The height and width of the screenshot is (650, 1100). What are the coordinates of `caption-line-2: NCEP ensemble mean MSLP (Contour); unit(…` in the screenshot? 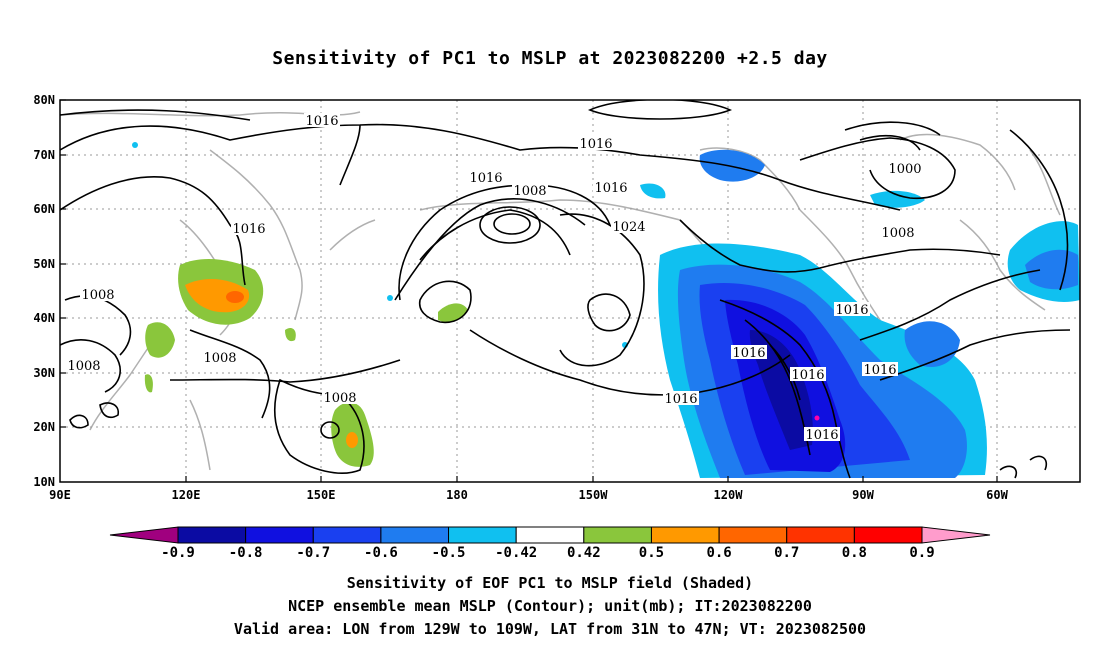 It's located at (550, 606).